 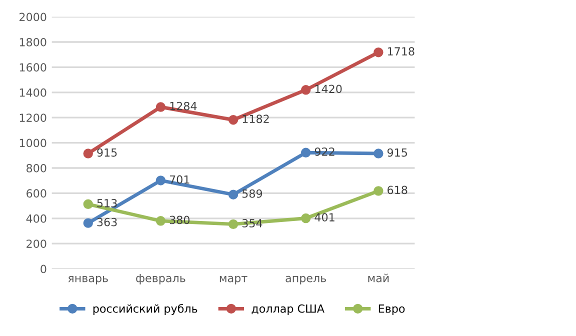 I want to click on data-label: 401, so click(x=324, y=217).